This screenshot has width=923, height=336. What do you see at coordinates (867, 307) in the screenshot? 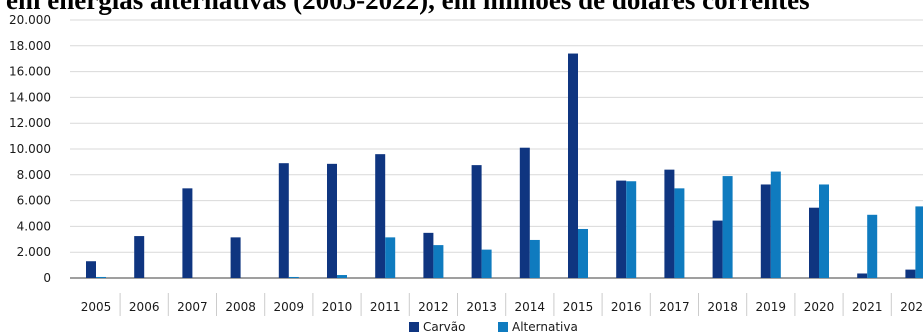
I see `x-tick-label: 2021` at bounding box center [867, 307].